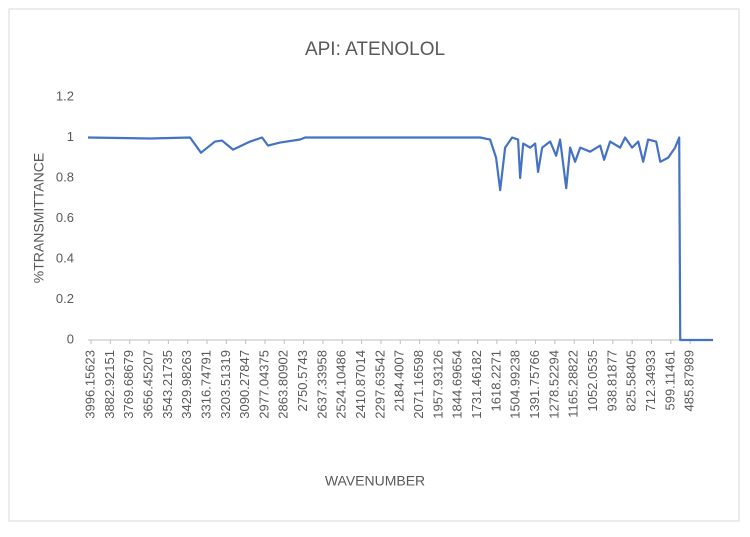  Describe the element at coordinates (689, 380) in the screenshot. I see `x-tick-label: 485.87989` at that location.